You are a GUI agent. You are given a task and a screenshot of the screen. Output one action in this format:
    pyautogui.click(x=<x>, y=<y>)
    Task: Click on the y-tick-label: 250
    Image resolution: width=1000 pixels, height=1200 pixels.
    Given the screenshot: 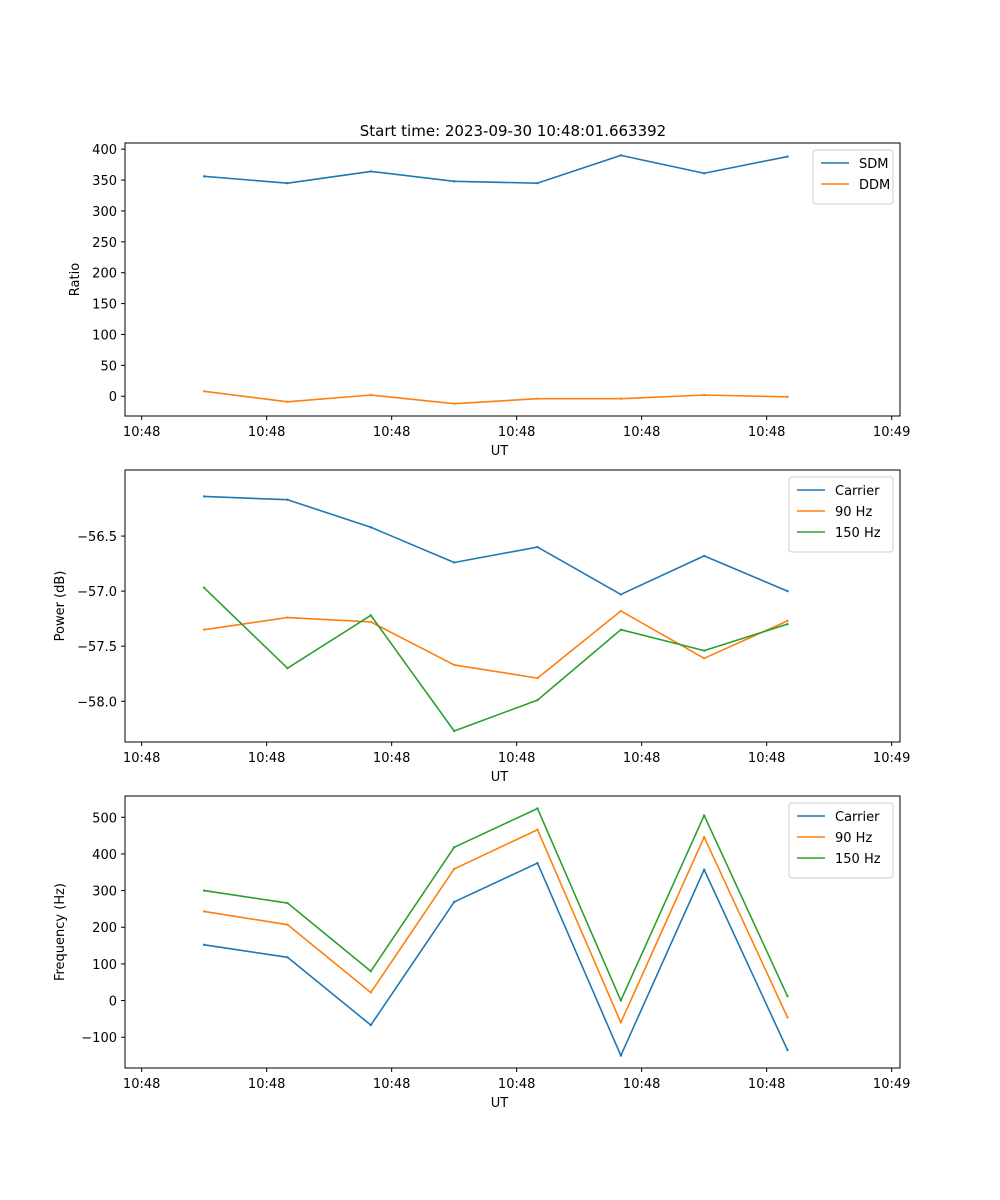 What is the action you would take?
    pyautogui.click(x=104, y=243)
    